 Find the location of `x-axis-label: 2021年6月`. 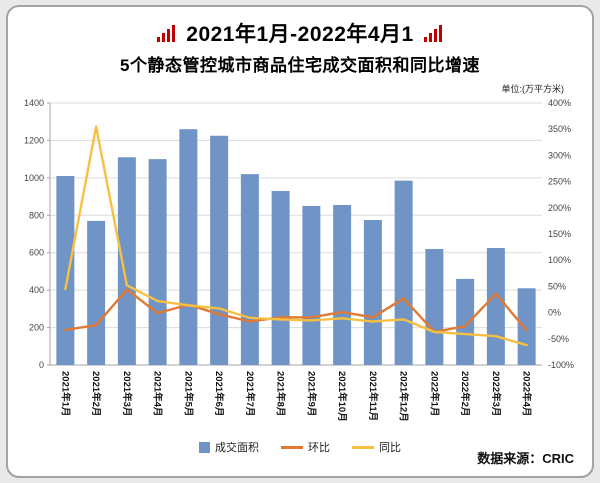

x-axis-label: 2021年6月 is located at coordinates (219, 393).